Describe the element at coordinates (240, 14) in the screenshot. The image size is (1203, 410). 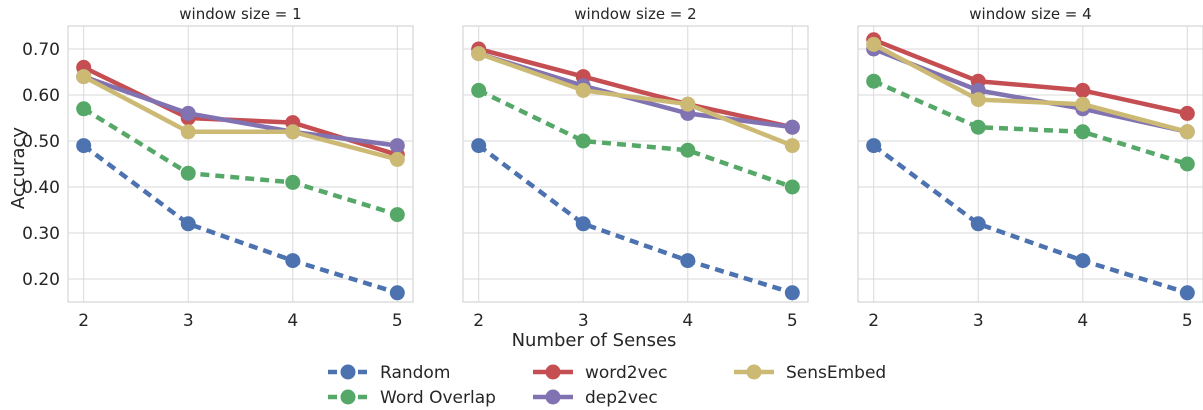
I see `panel-title: window size = 1` at that location.